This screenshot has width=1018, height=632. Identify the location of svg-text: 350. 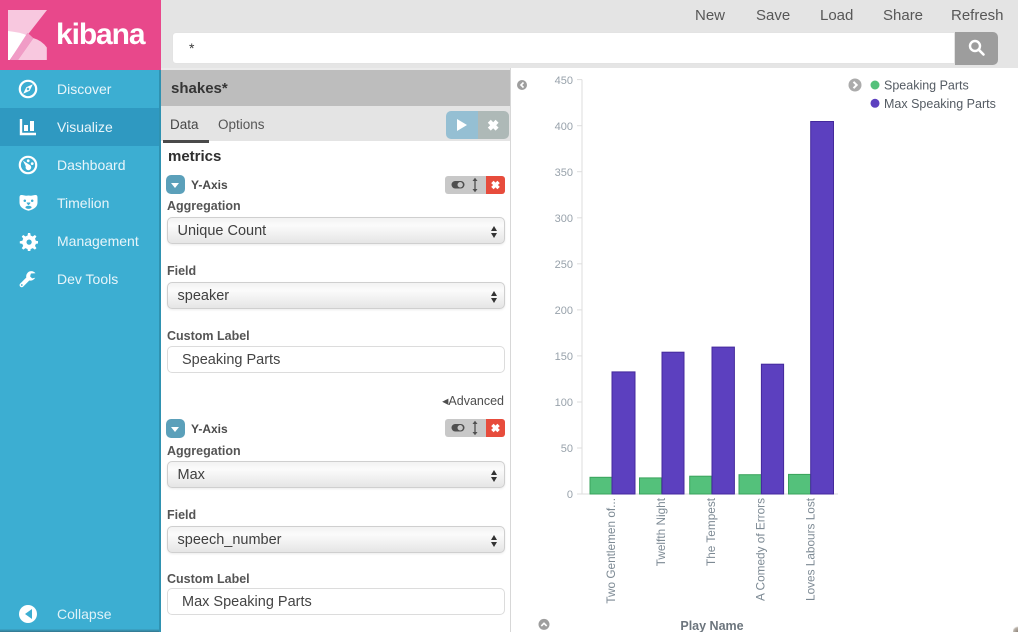
(564, 173).